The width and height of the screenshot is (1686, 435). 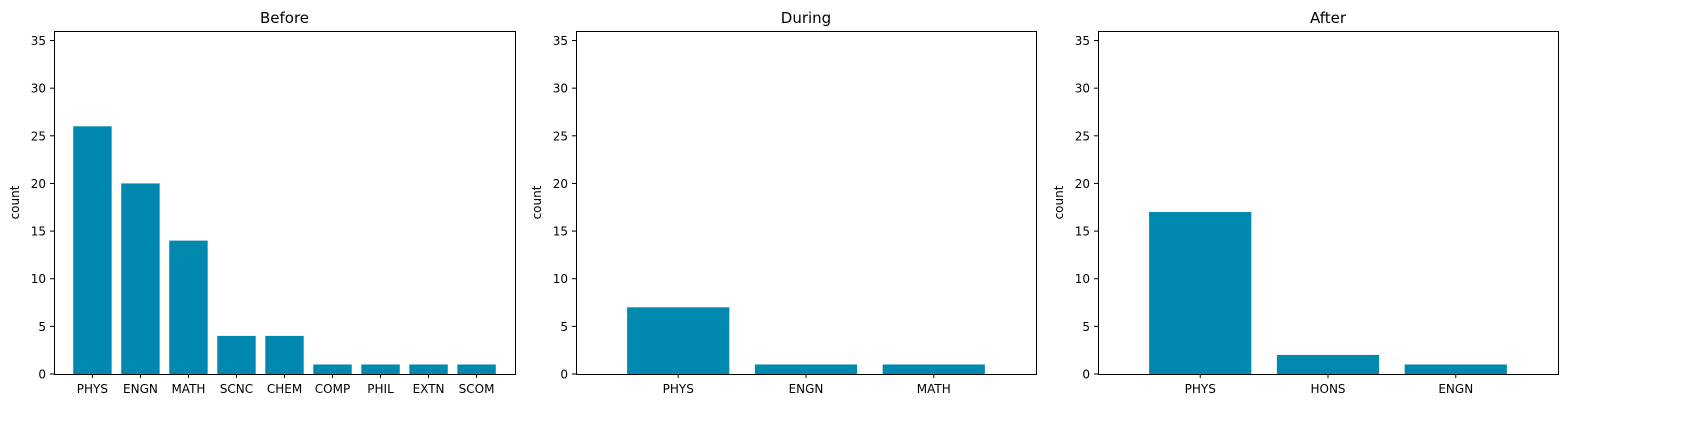 I want to click on bar-extn, so click(x=428, y=369).